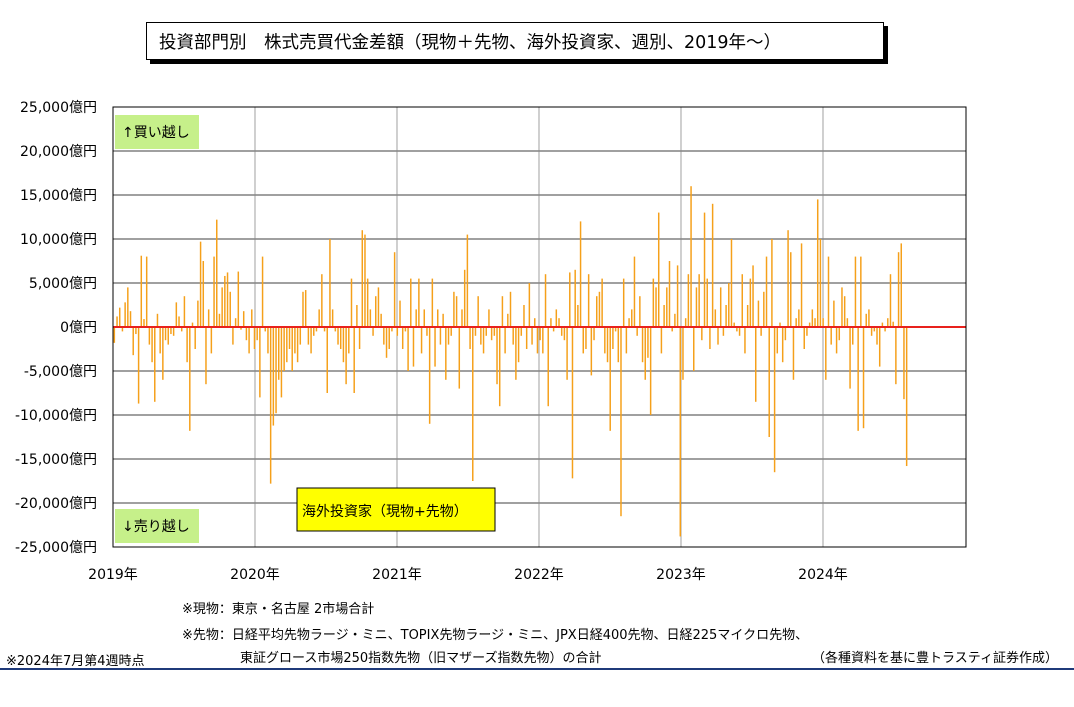  Describe the element at coordinates (56, 416) in the screenshot. I see `y-tick-label: -10,000億円` at that location.